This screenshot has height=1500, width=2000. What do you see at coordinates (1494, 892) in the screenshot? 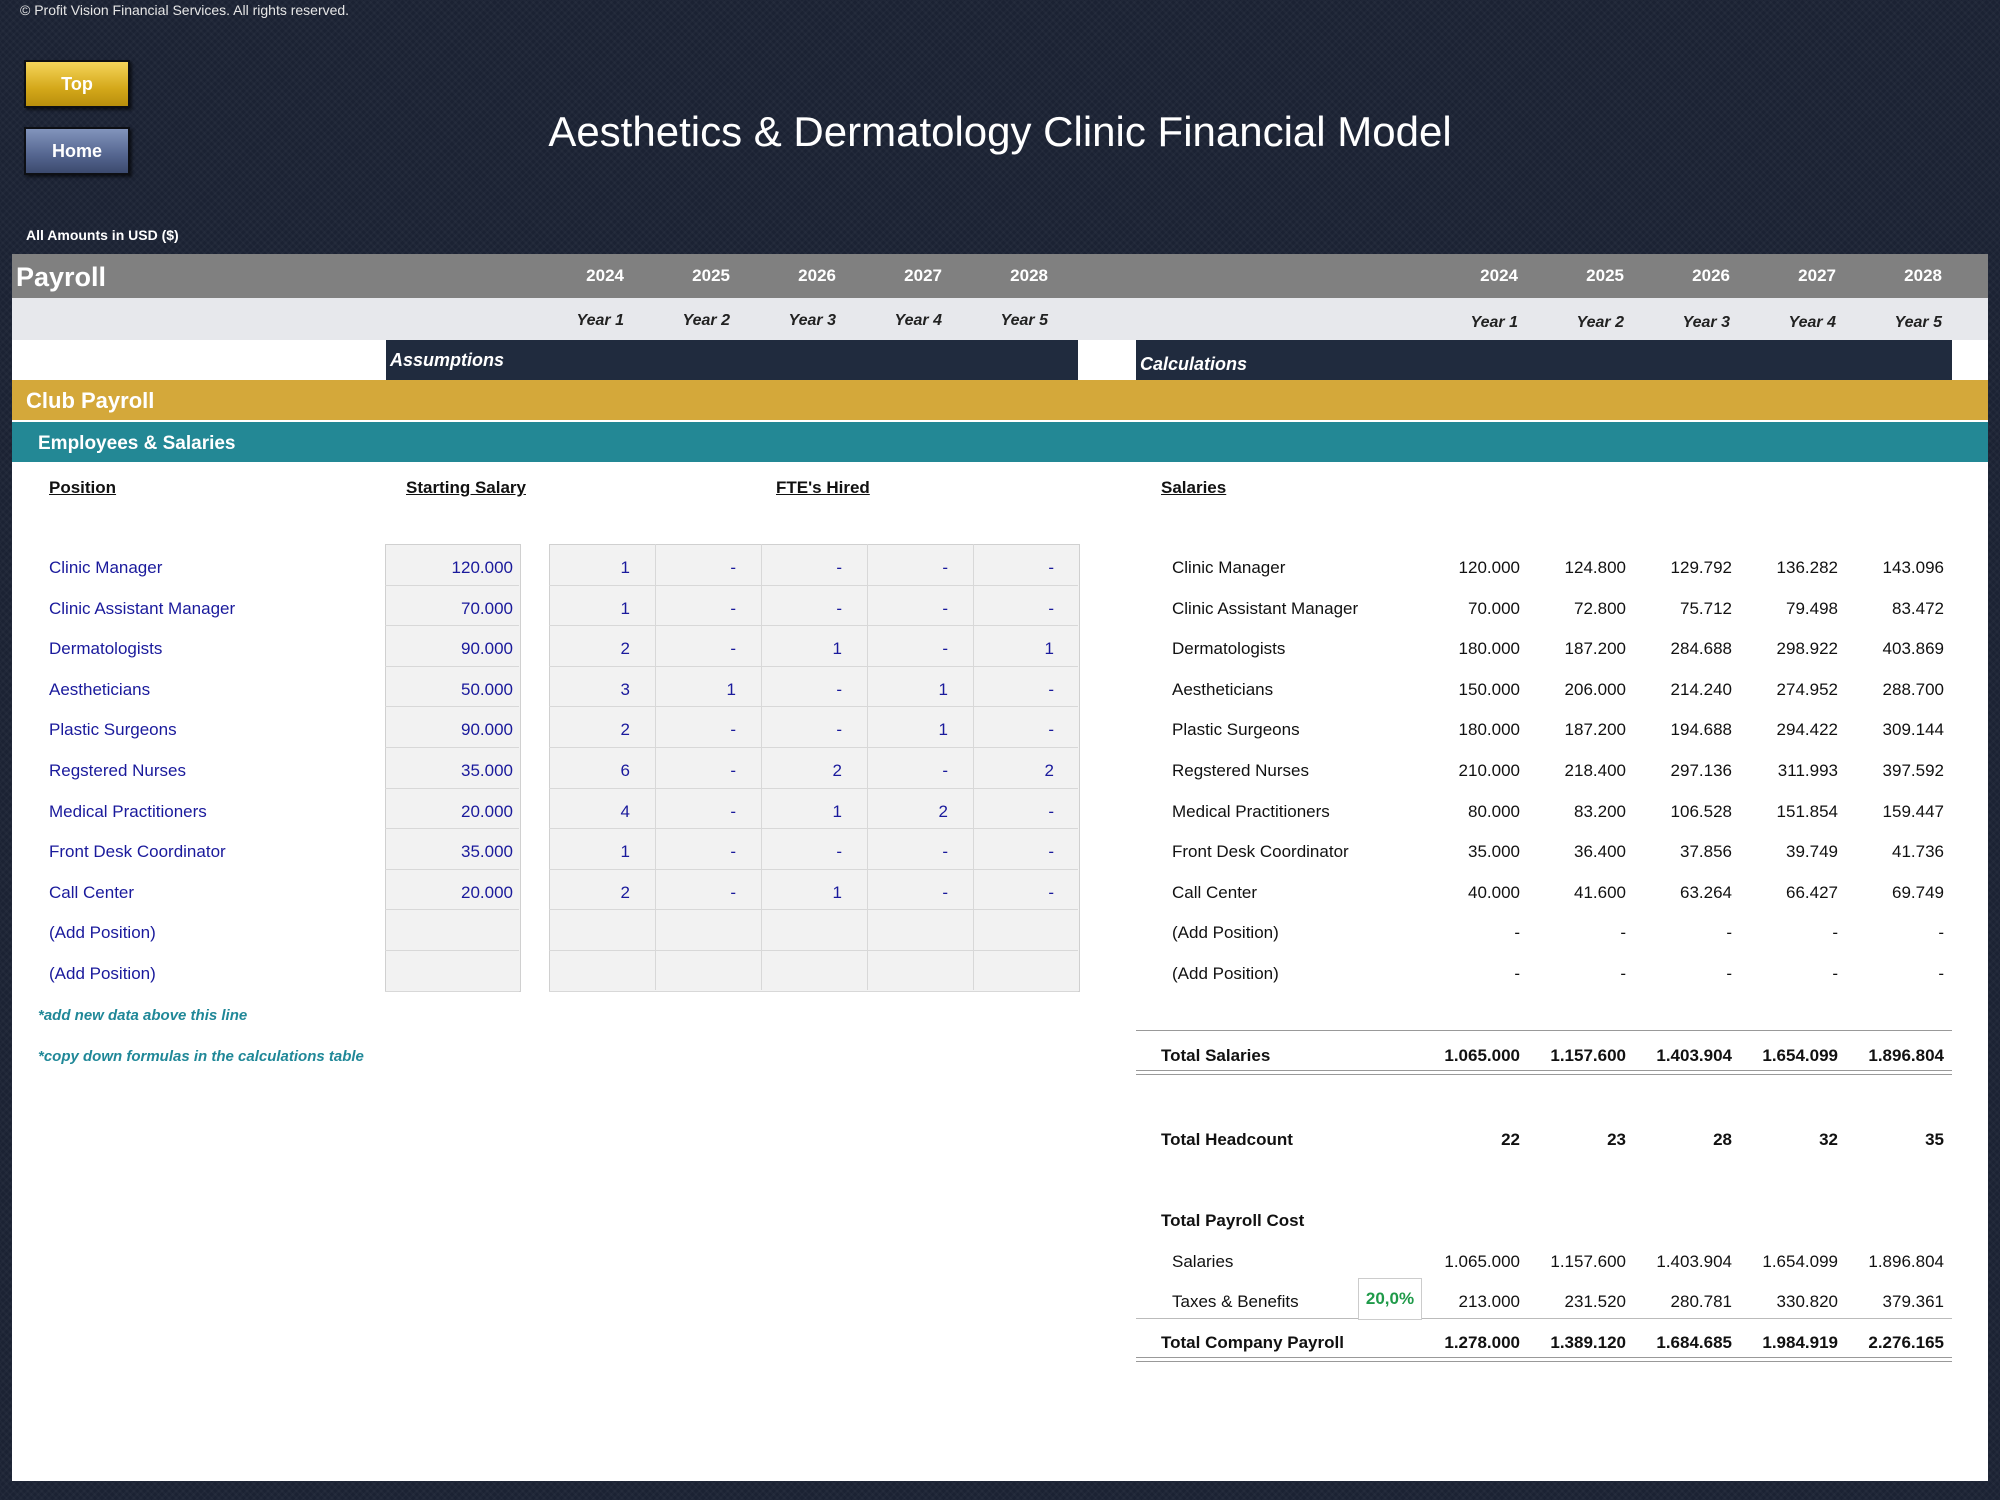
I see `calc-salary-value: 40.000` at bounding box center [1494, 892].